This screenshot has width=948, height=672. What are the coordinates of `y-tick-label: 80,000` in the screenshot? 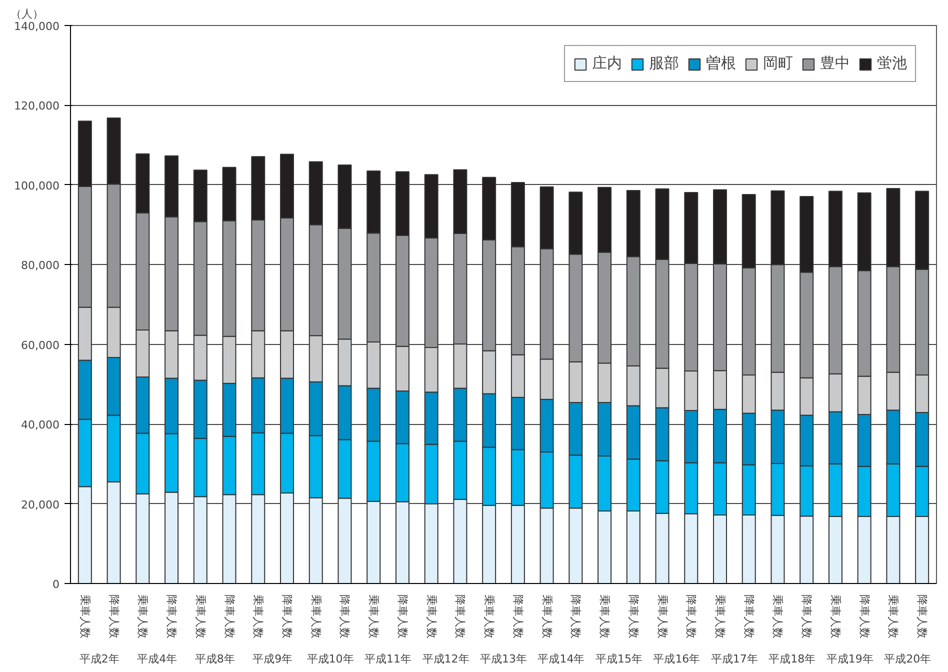 It's located at (40, 265).